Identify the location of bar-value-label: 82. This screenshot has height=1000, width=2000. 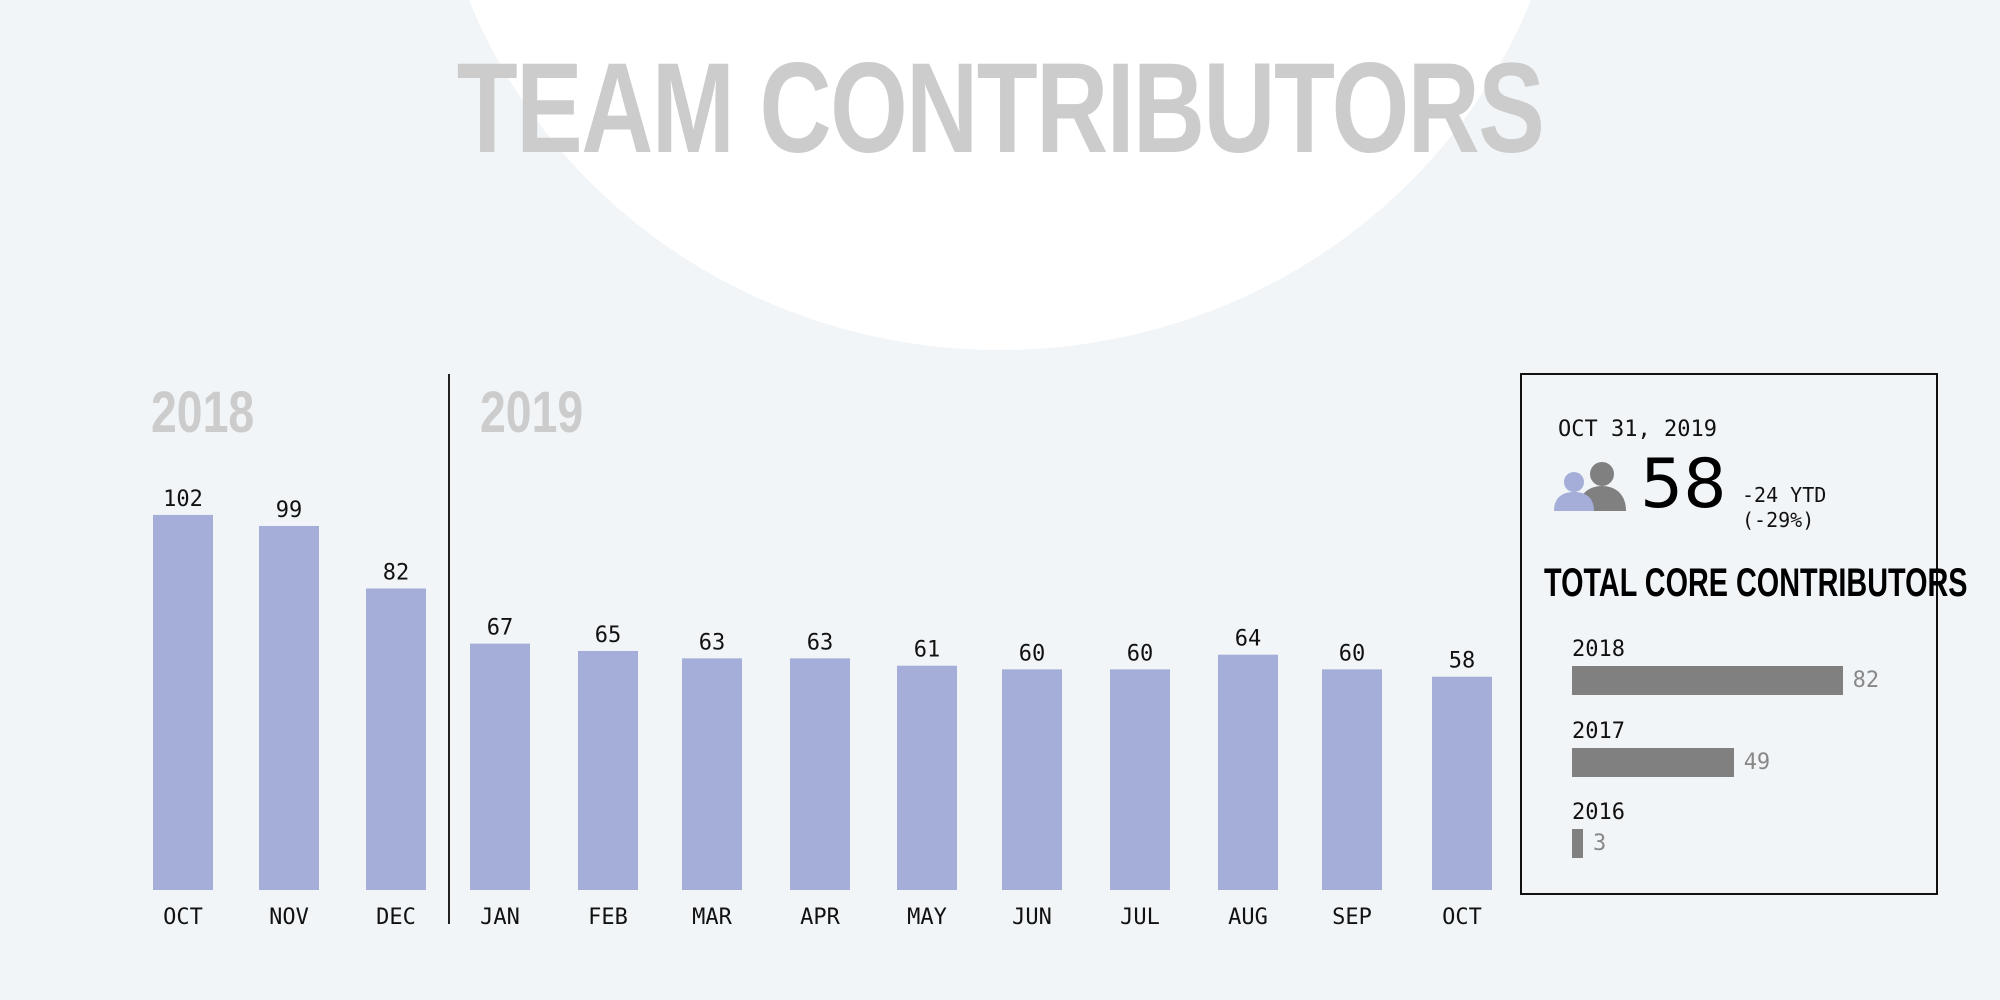
(396, 572).